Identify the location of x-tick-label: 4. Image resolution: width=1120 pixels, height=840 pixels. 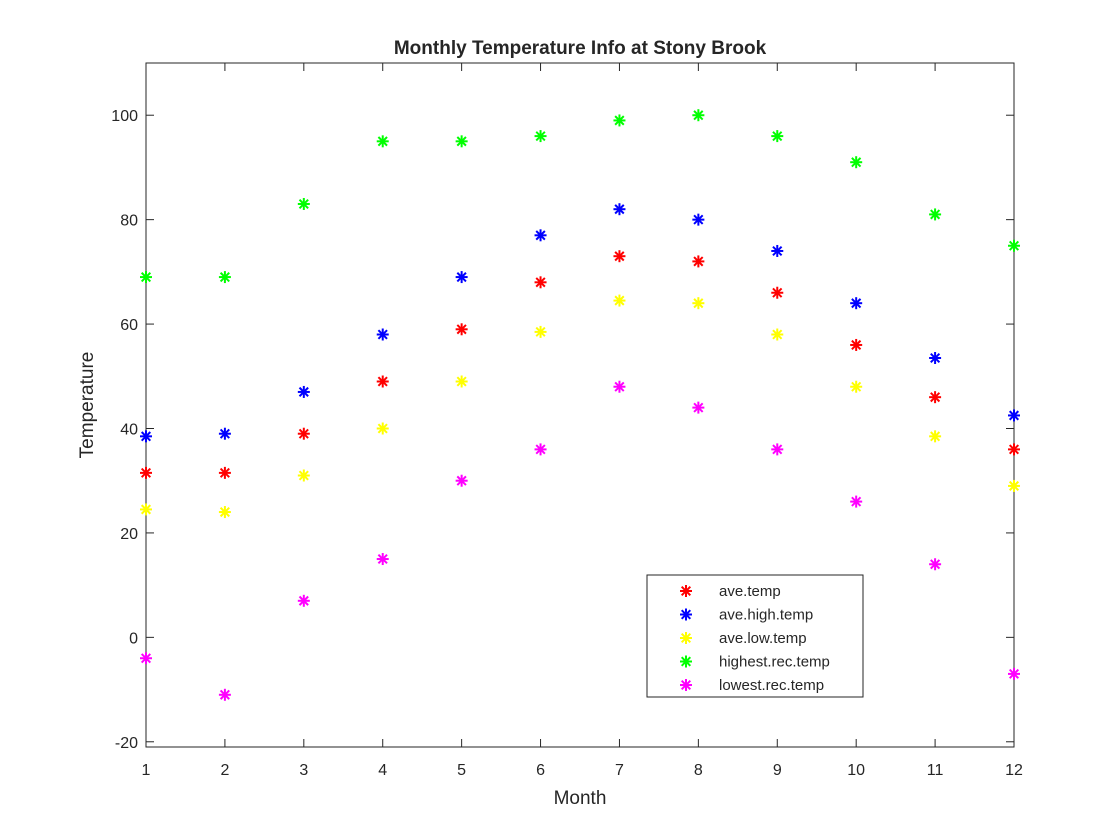
(382, 770).